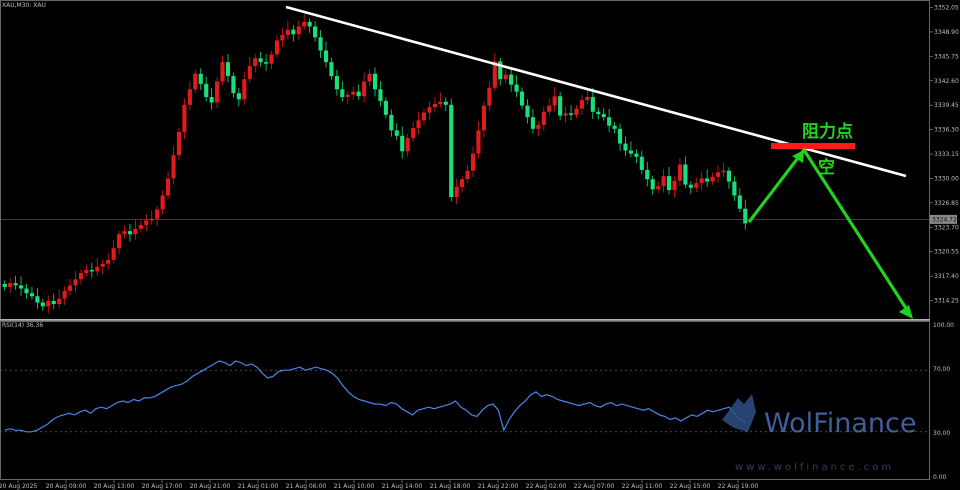 Image resolution: width=960 pixels, height=490 pixels. What do you see at coordinates (827, 131) in the screenshot?
I see `resistance-label: 阻力点` at bounding box center [827, 131].